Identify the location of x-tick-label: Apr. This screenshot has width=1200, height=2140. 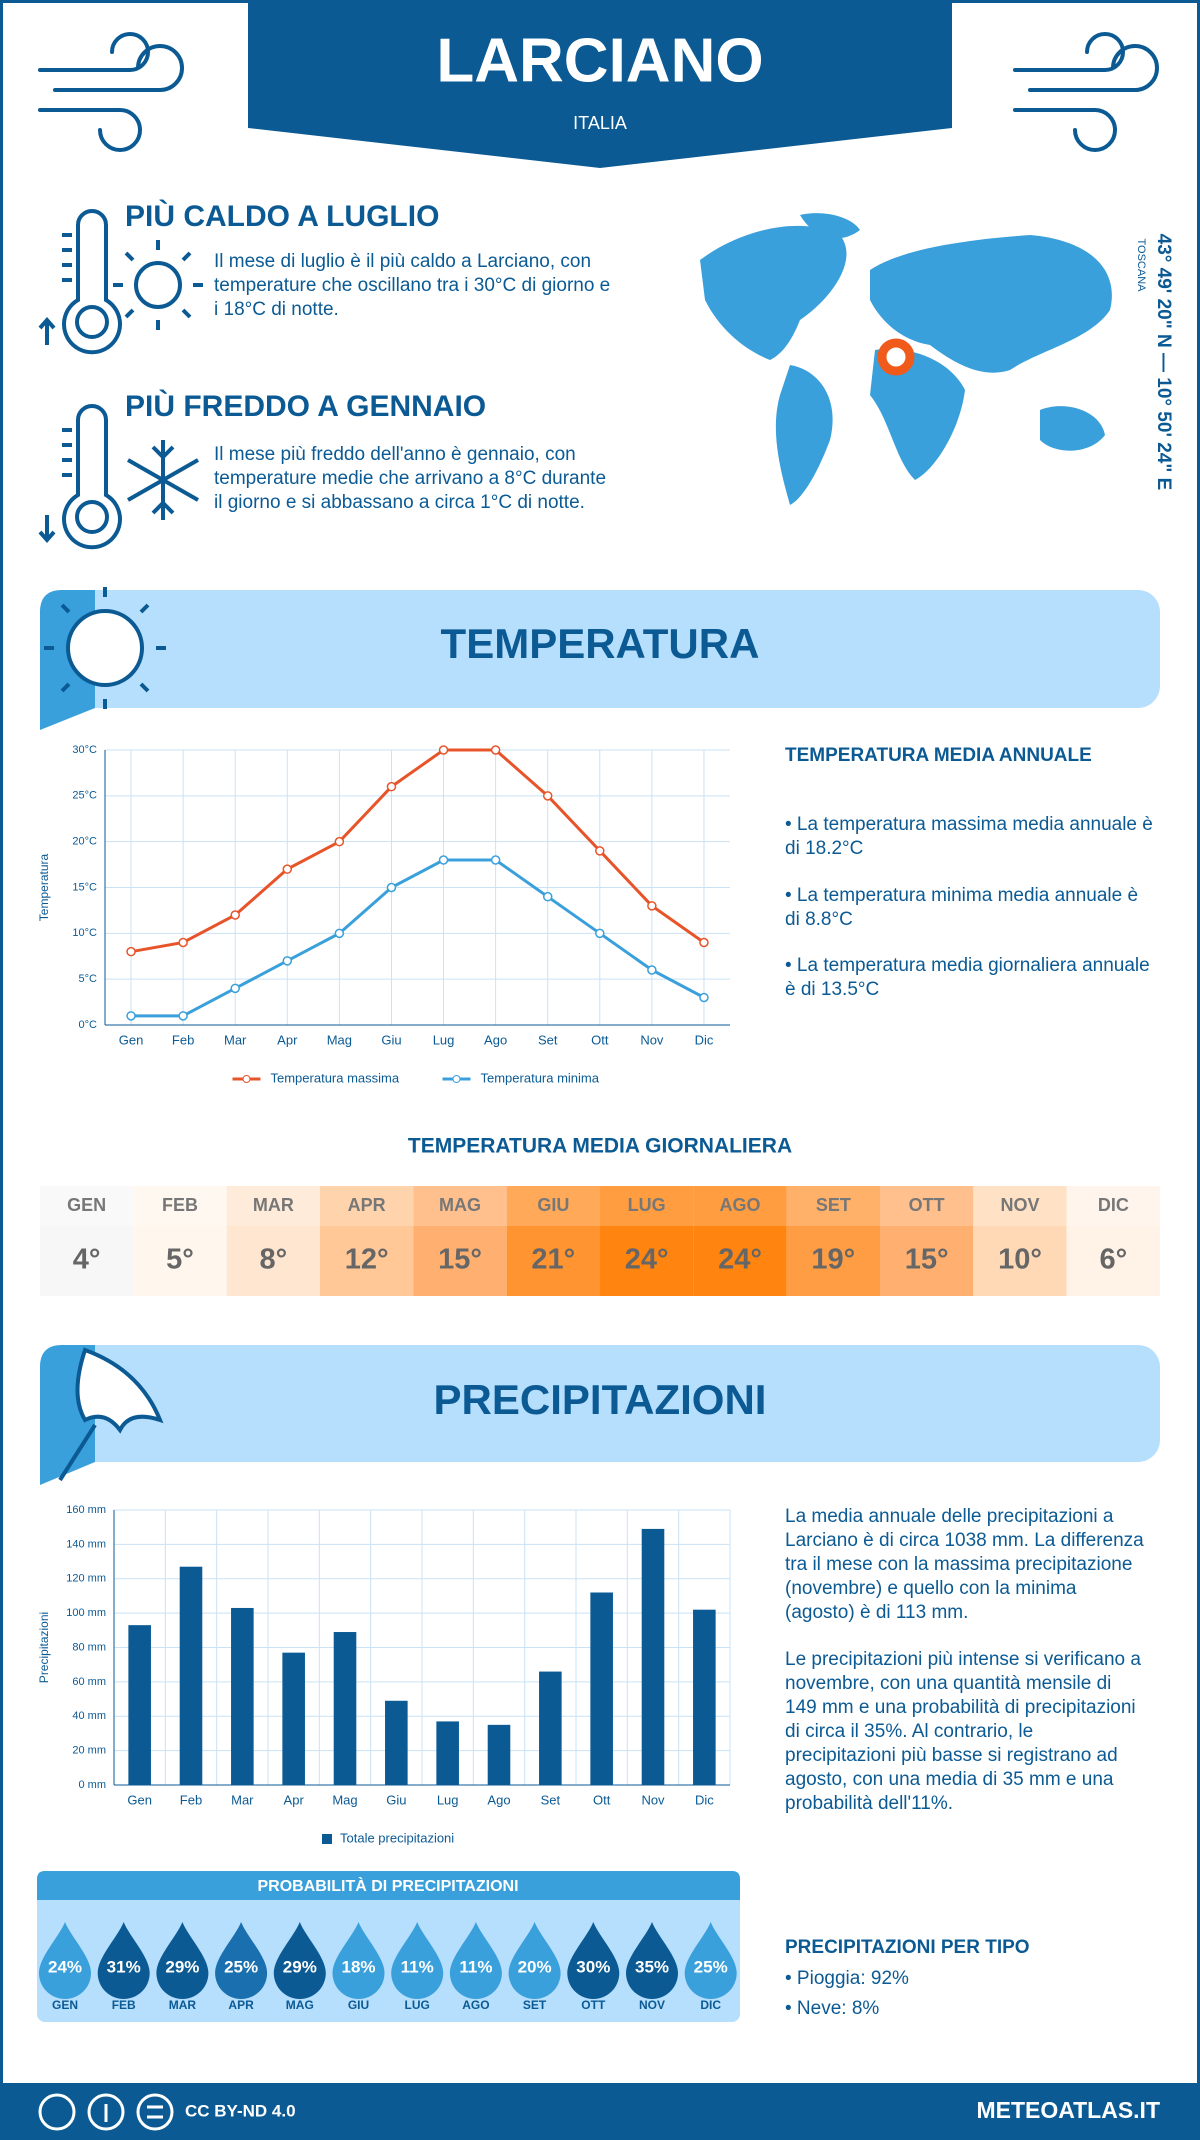
(287, 1039).